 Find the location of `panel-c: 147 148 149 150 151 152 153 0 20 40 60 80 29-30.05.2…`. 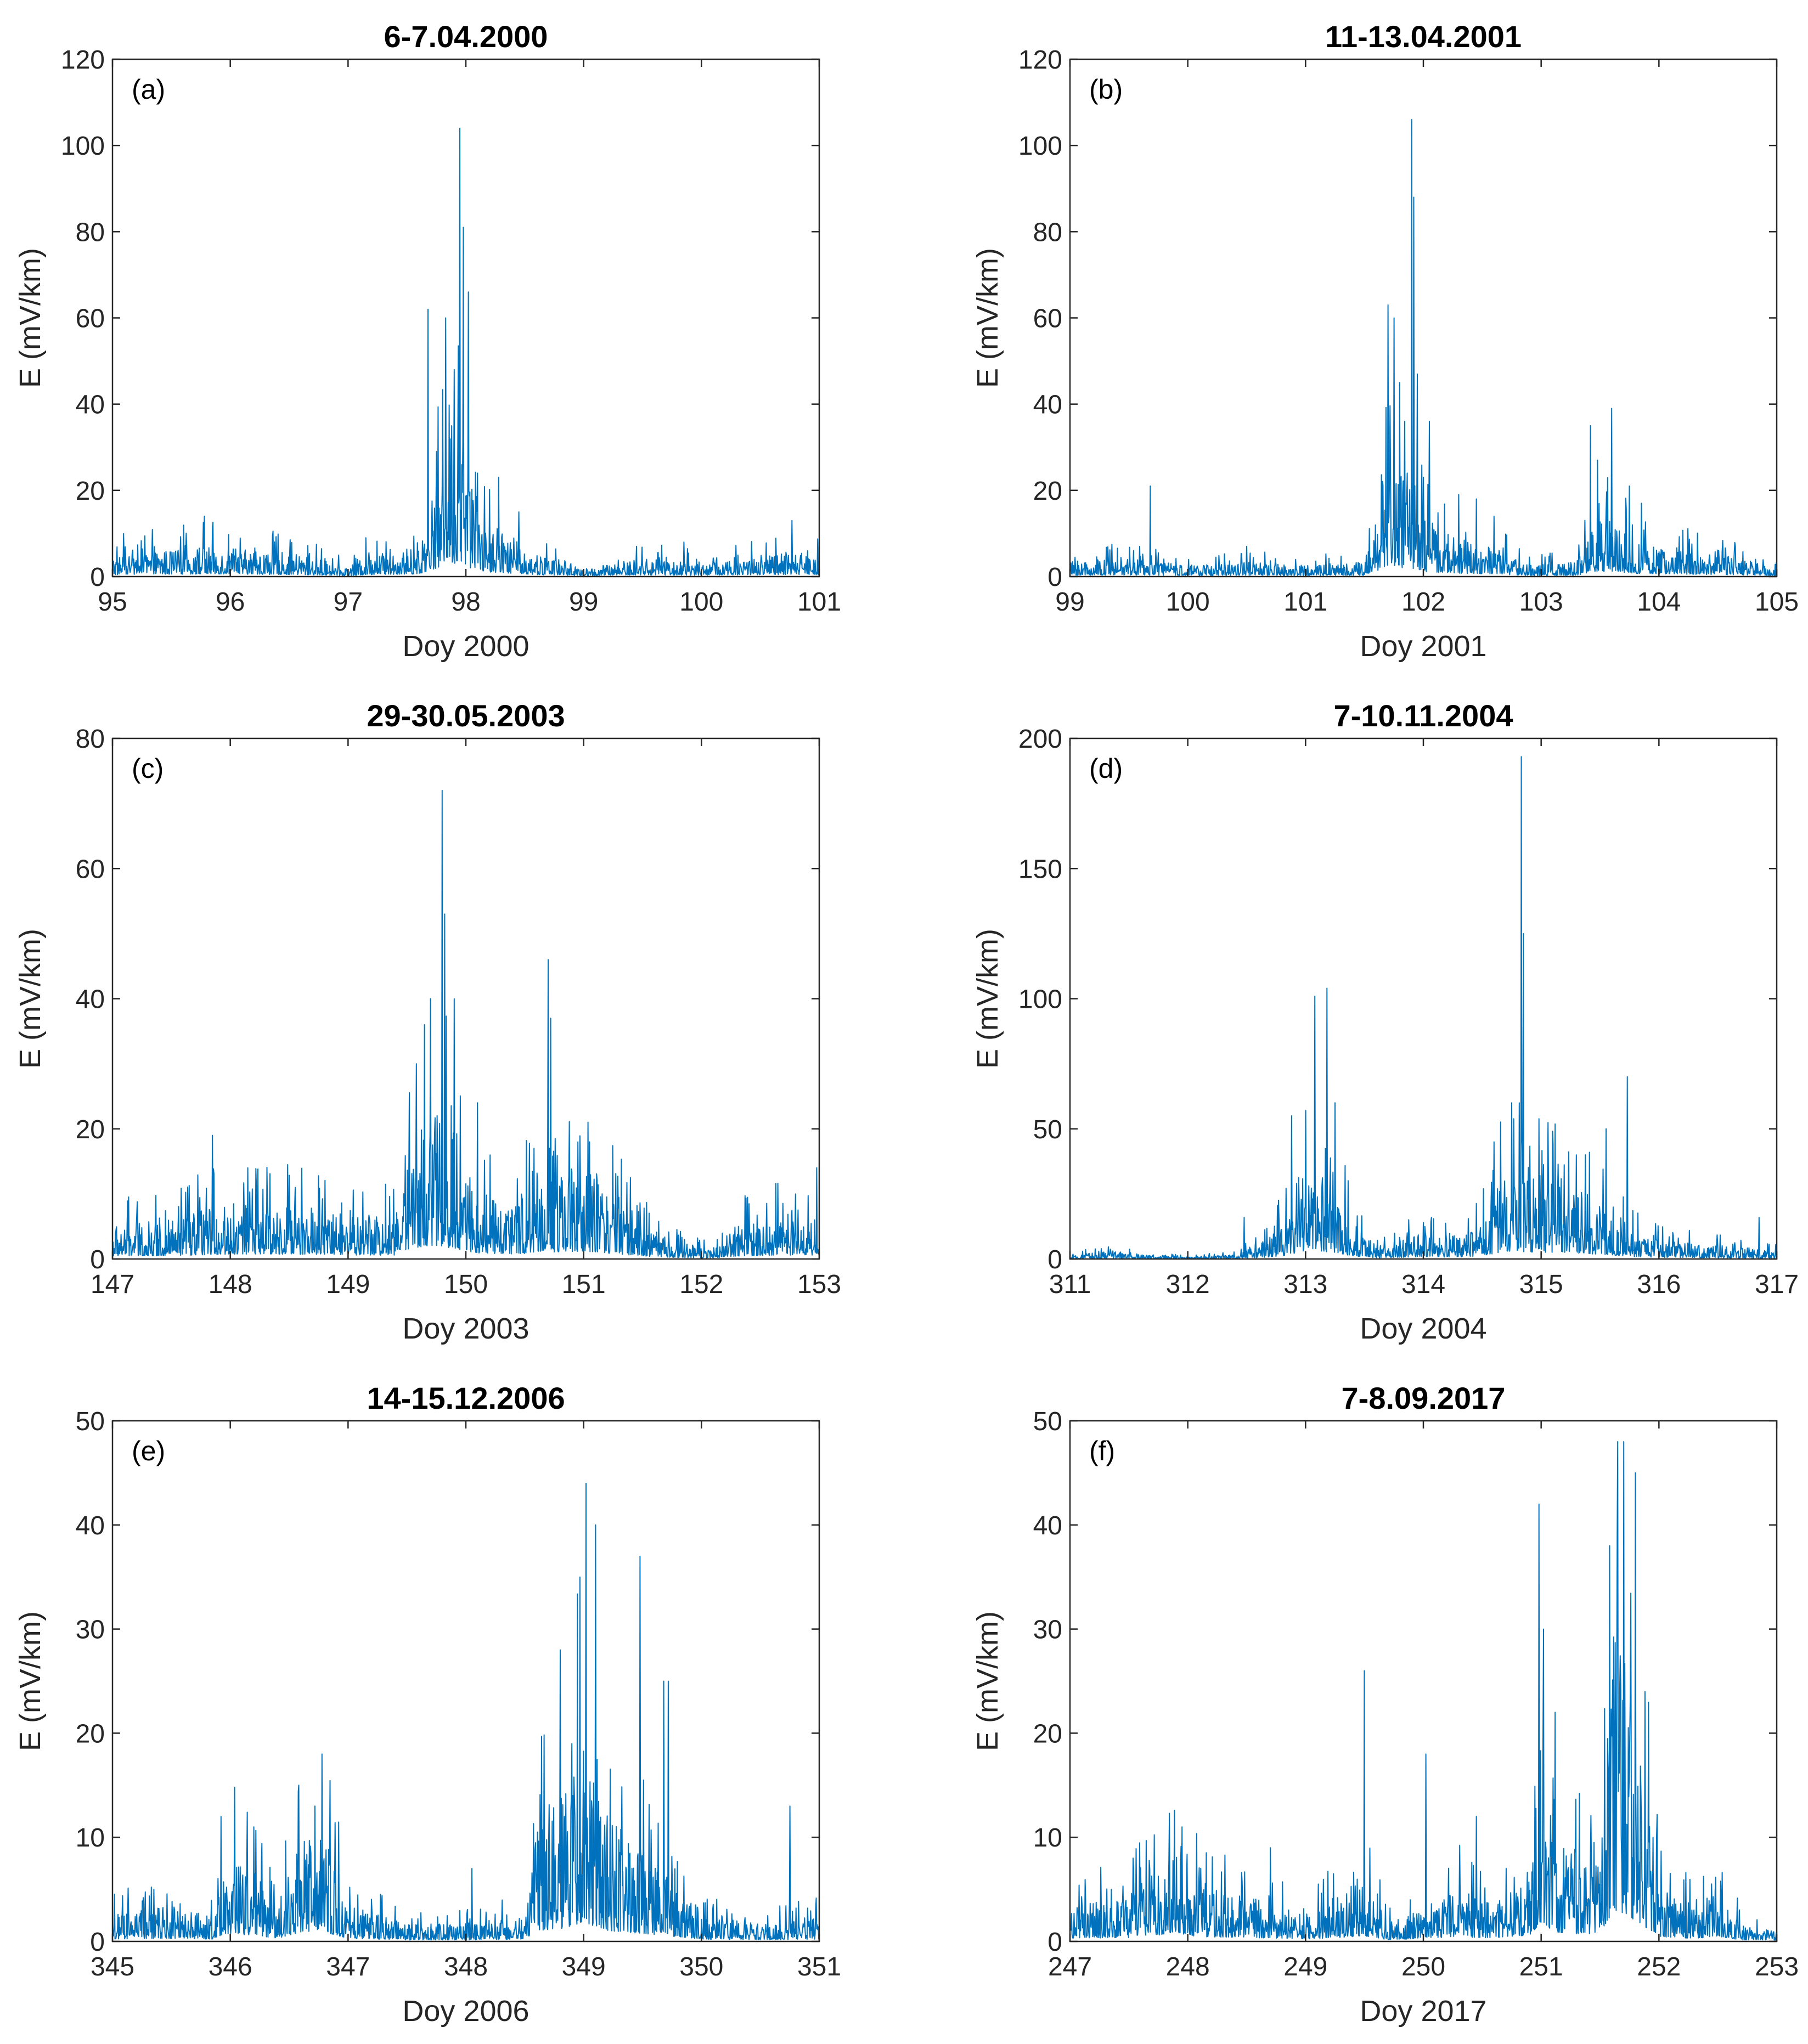

panel-c: 147 148 149 150 151 152 153 0 20 40 60 80 29-30.05.2… is located at coordinates (427, 1021).